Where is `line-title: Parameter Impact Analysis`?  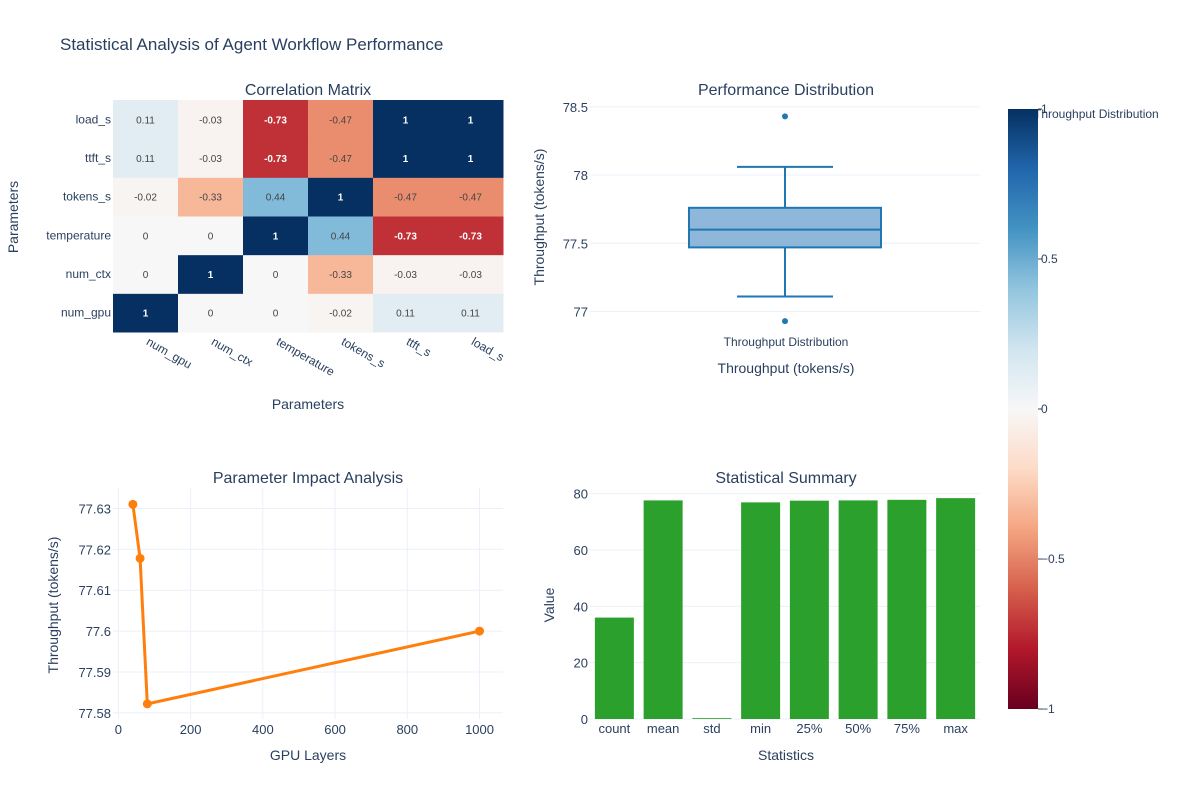
line-title: Parameter Impact Analysis is located at coordinates (308, 478).